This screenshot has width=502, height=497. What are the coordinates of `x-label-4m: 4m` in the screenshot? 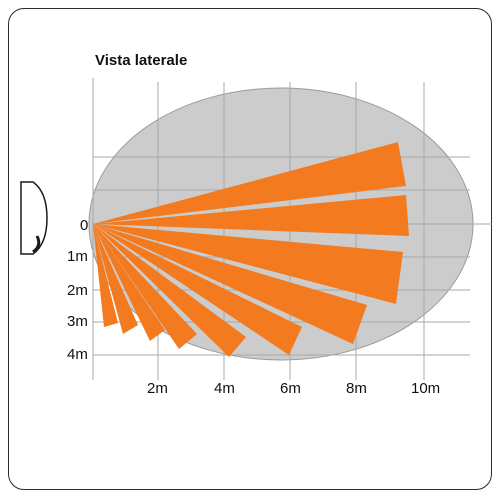 It's located at (224, 388).